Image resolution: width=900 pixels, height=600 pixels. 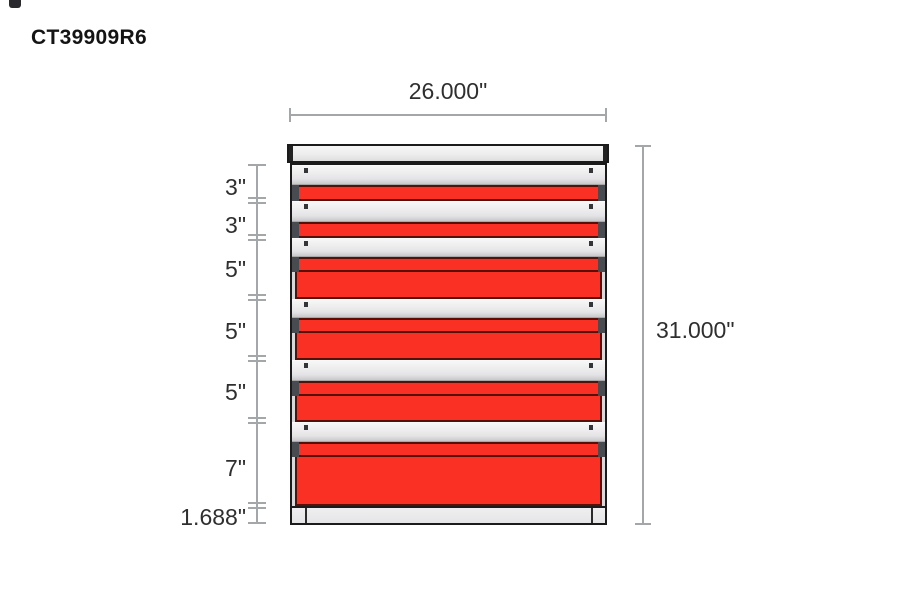 I want to click on drawer-4-height-label: 5", so click(x=235, y=331).